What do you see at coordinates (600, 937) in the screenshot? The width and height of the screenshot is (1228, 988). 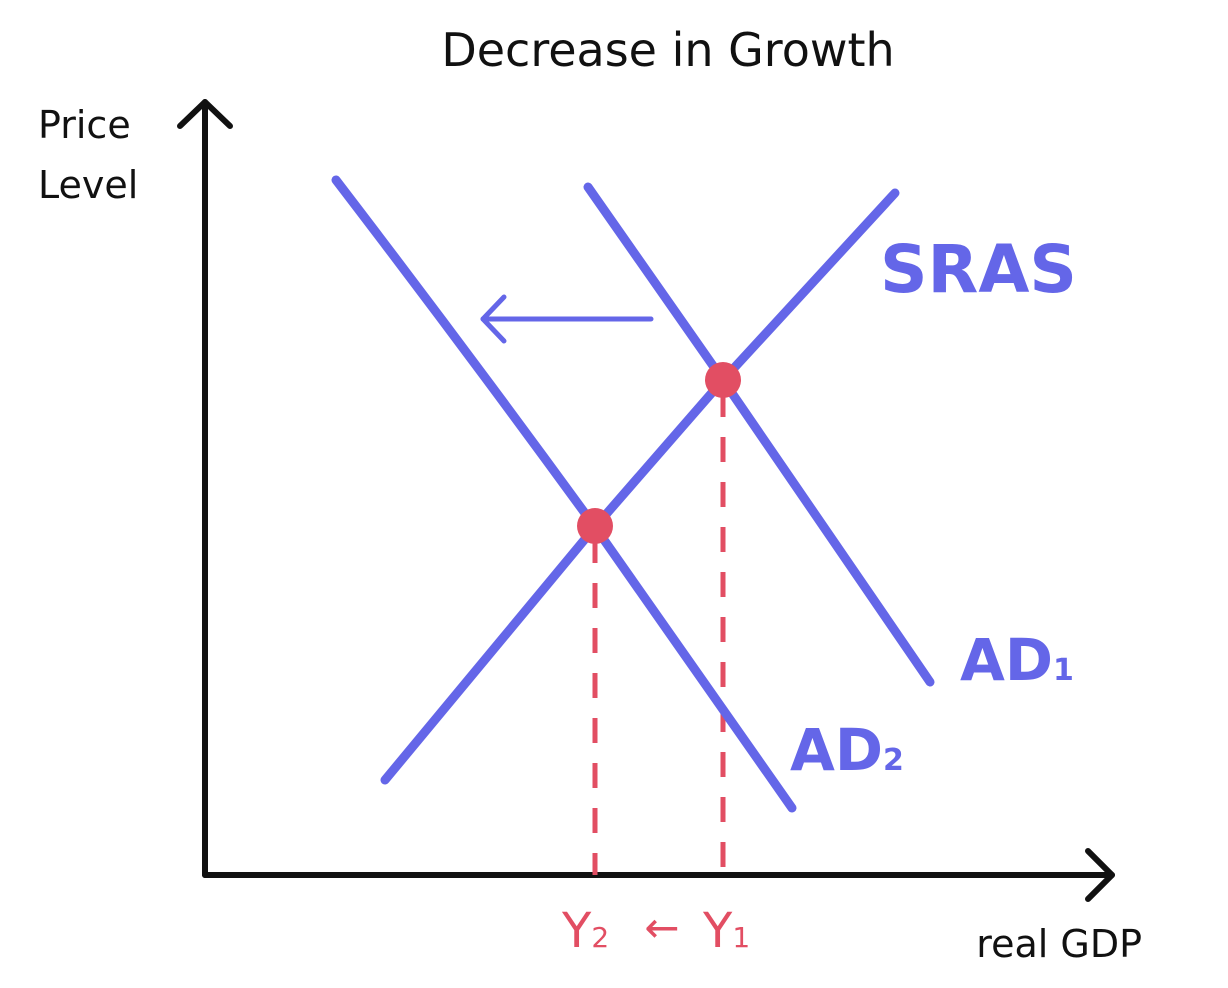 I see `y2-label-subscript: 2` at bounding box center [600, 937].